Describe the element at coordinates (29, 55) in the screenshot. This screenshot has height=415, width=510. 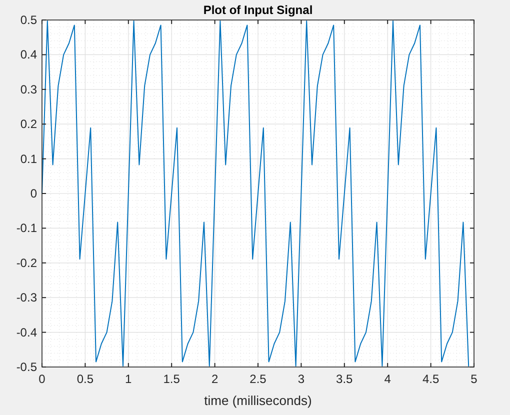
I see `y-tick-label: 0.4` at that location.